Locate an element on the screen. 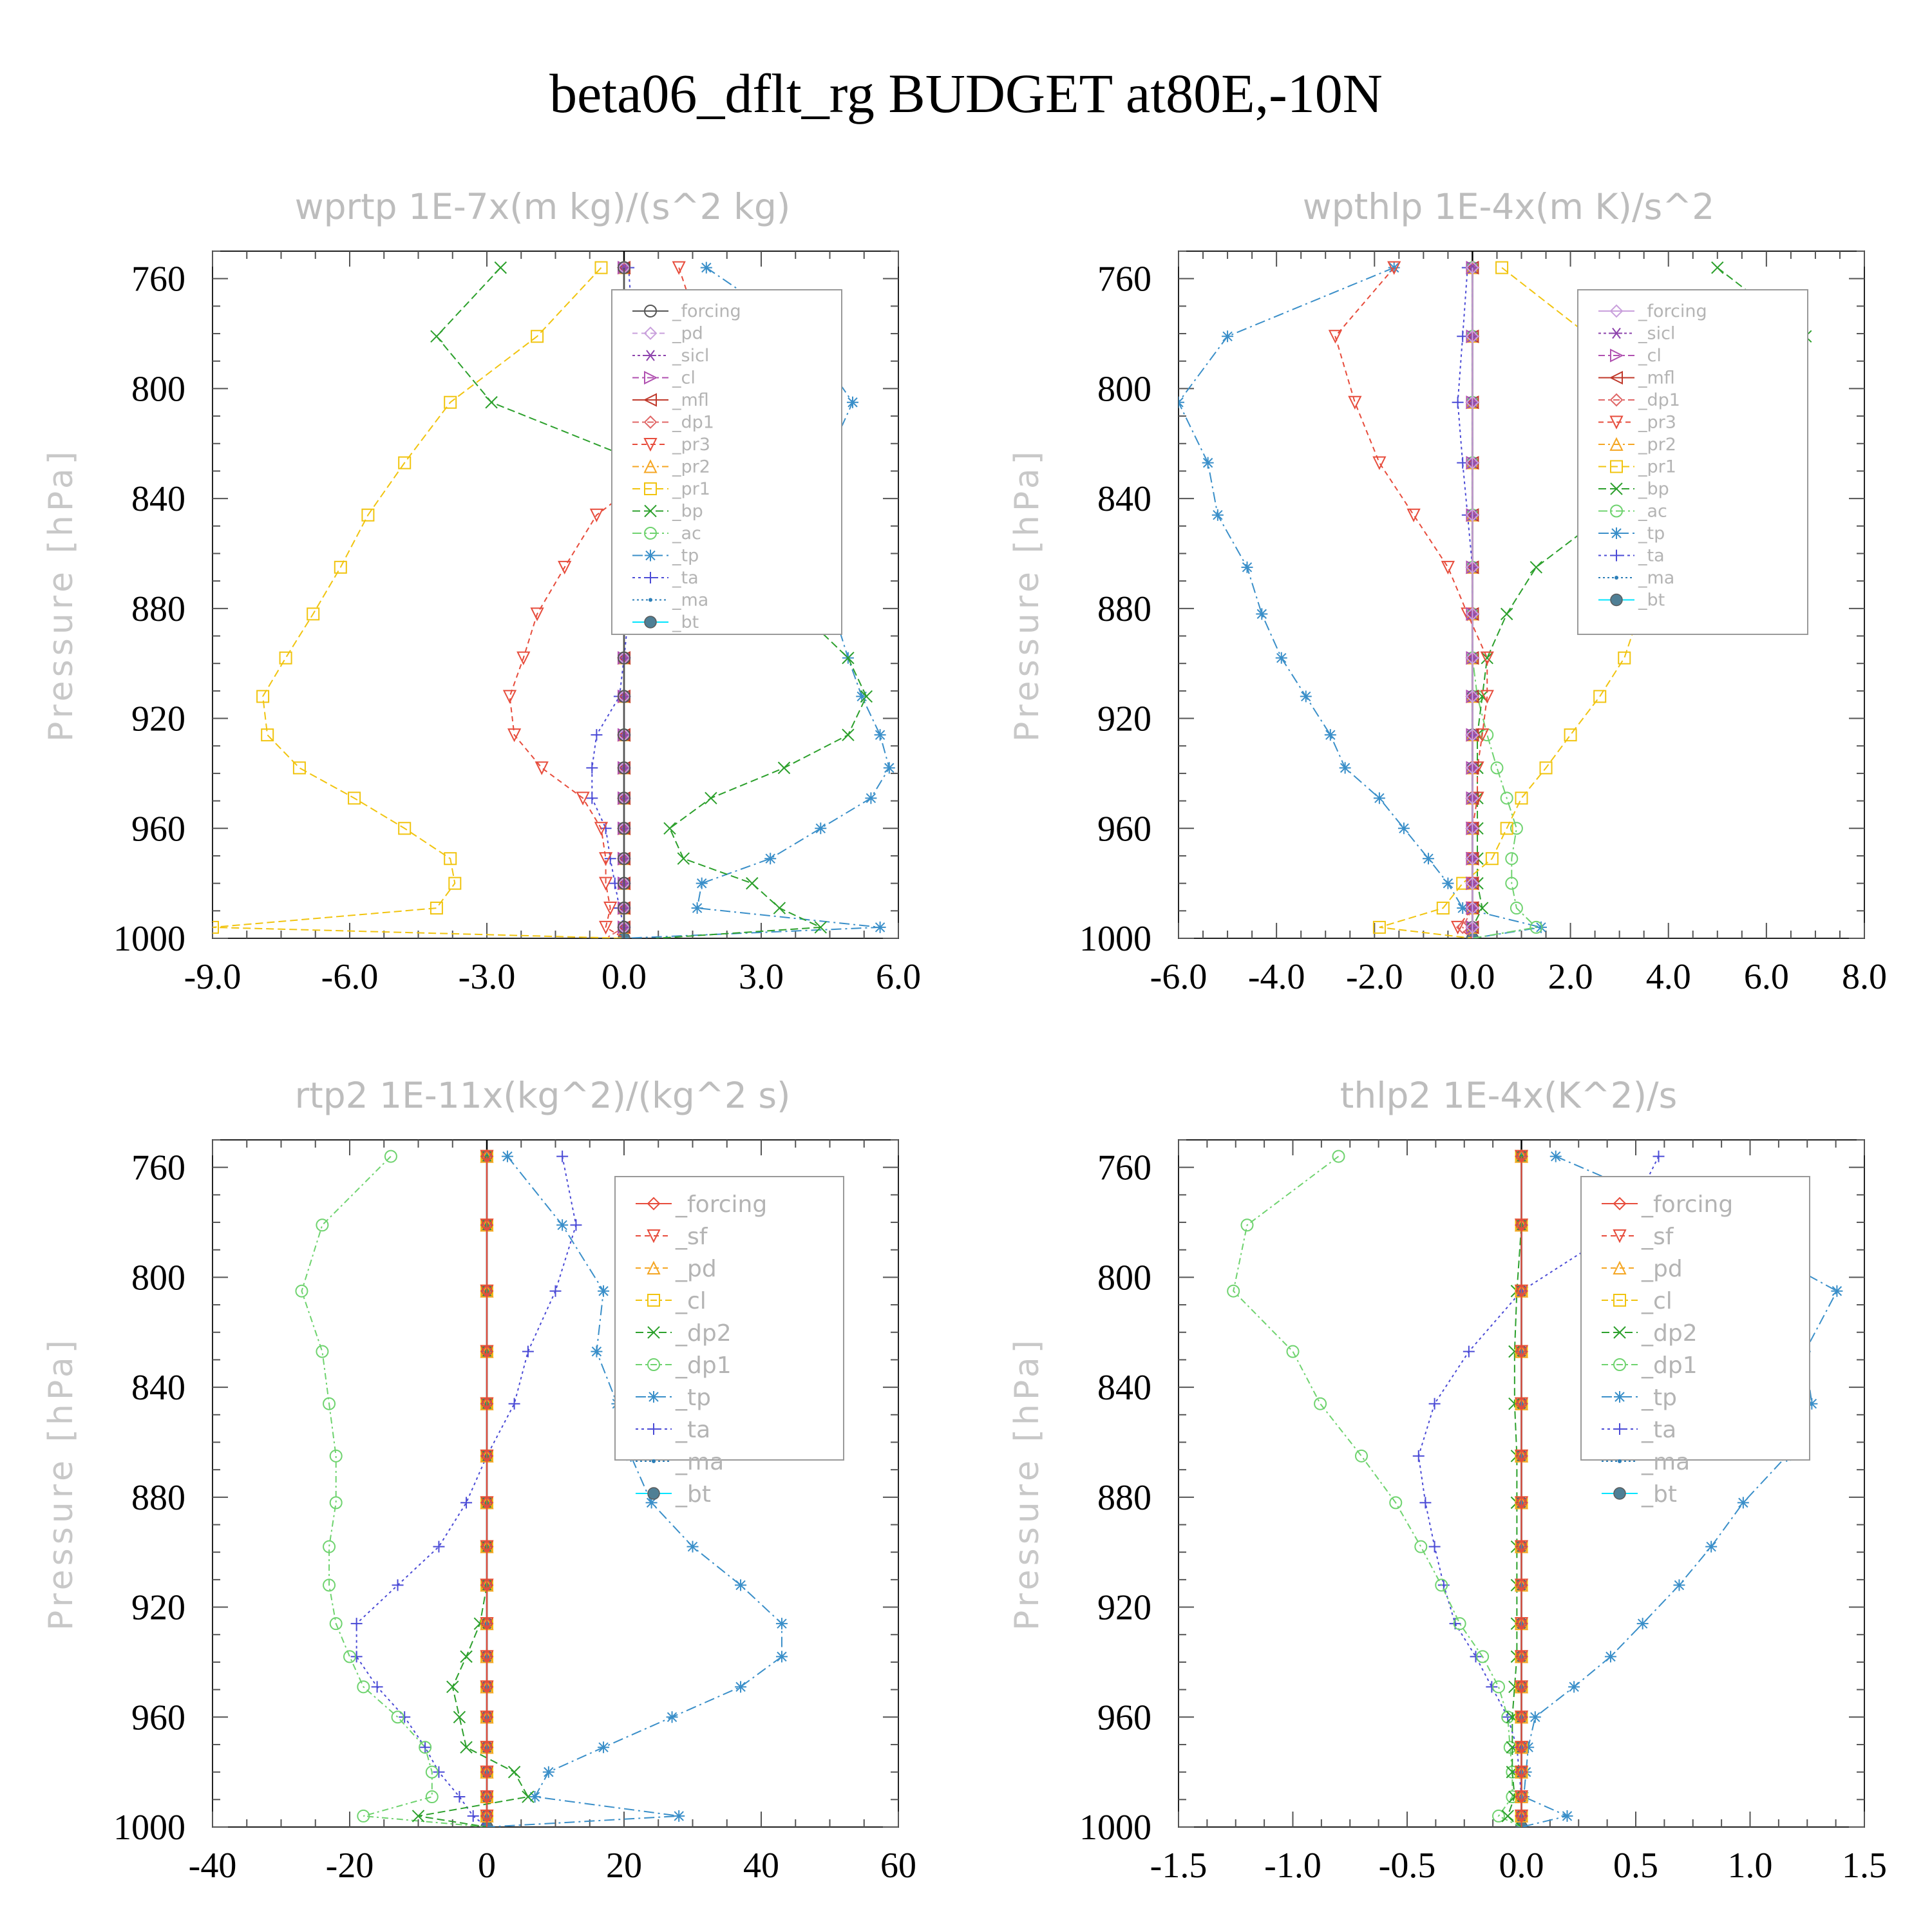 The height and width of the screenshot is (1932, 1932). x-tick-label: -2.0 is located at coordinates (1374, 977).